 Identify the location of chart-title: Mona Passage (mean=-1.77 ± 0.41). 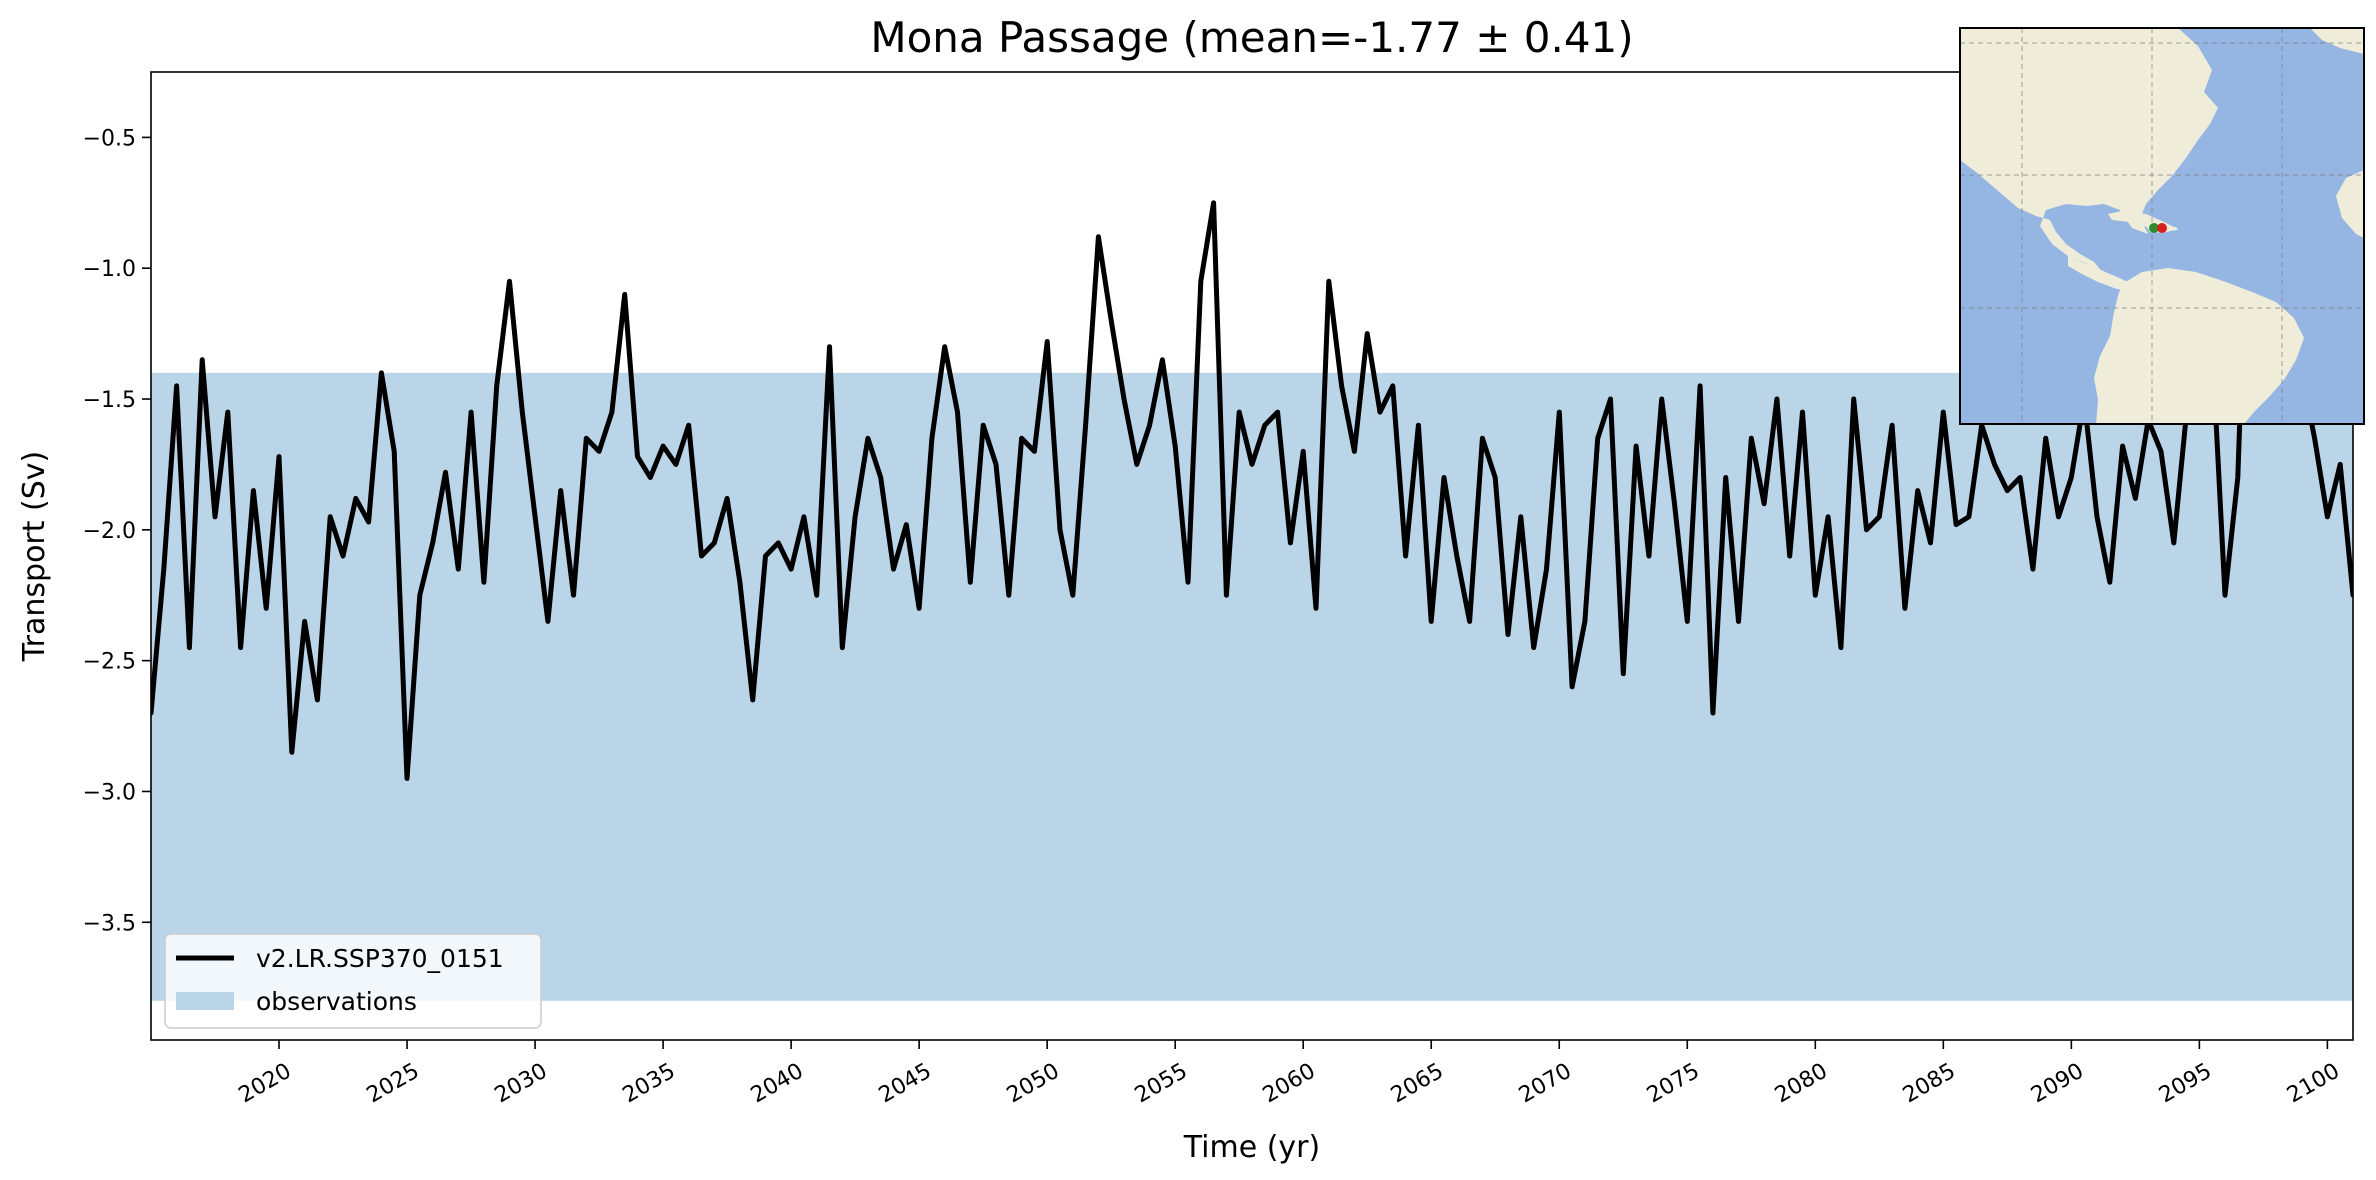
(1251, 37).